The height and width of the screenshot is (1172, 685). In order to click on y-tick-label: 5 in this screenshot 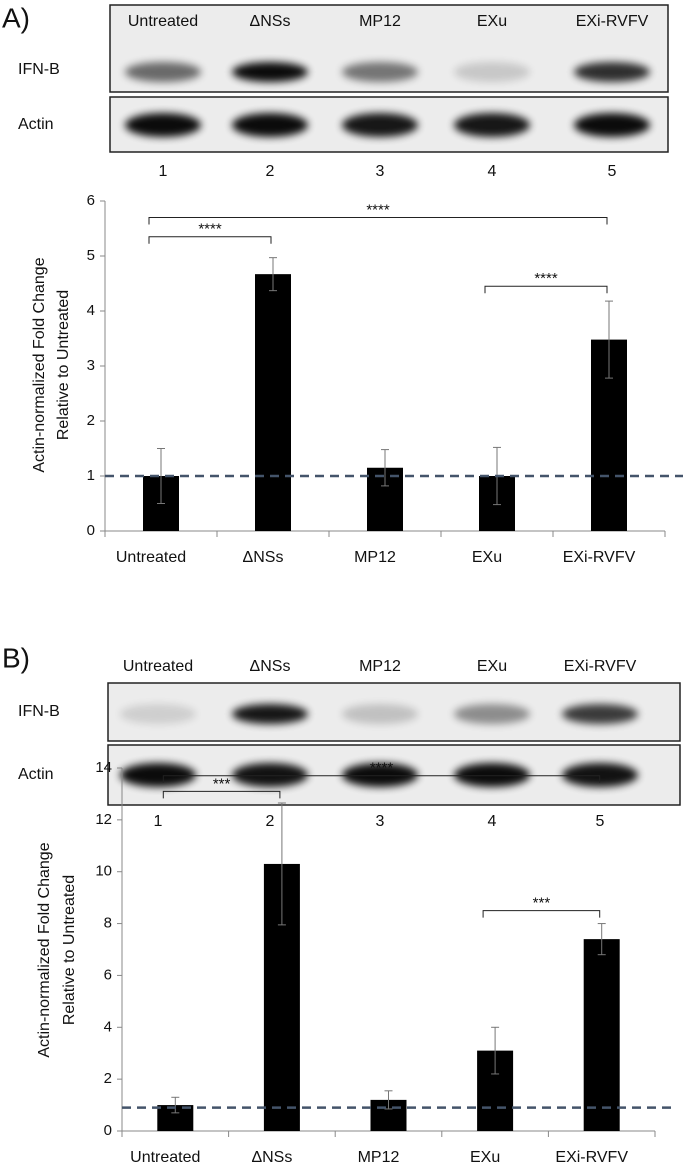, I will do `click(91, 255)`.